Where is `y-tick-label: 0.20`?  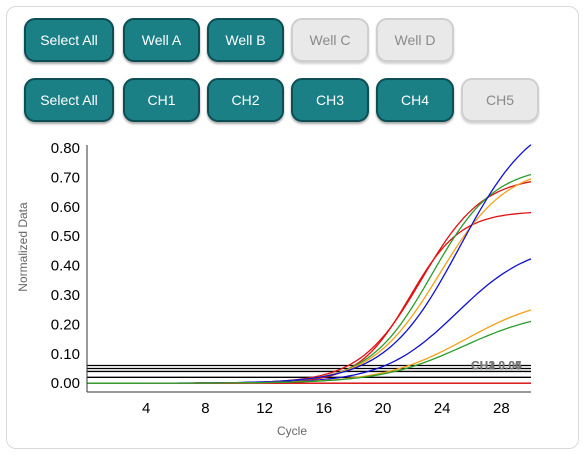 y-tick-label: 0.20 is located at coordinates (65, 324).